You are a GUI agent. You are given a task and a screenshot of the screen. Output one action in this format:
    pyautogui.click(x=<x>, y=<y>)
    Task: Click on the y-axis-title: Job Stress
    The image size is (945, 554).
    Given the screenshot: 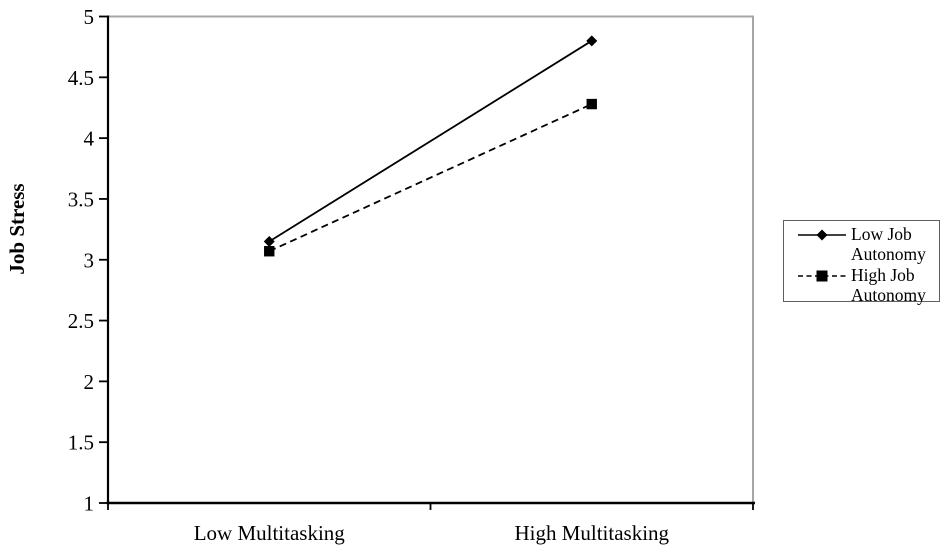 What is the action you would take?
    pyautogui.click(x=17, y=228)
    